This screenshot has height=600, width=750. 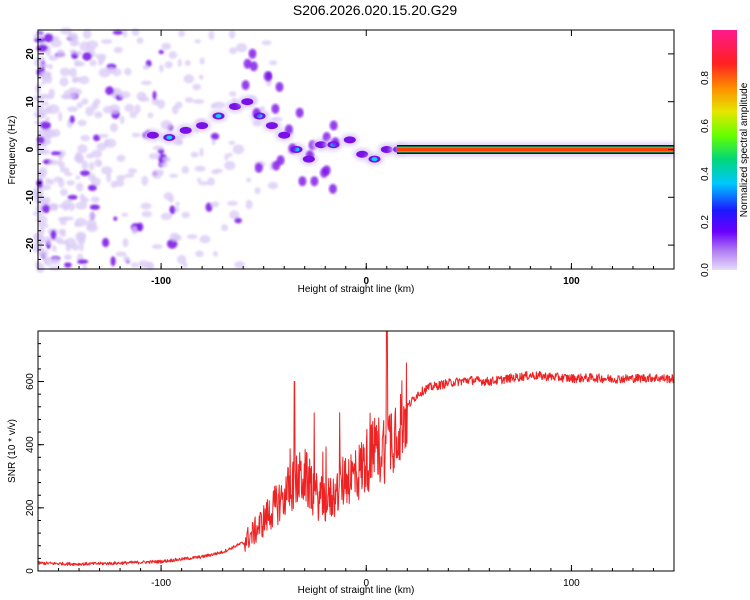 What do you see at coordinates (30, 54) in the screenshot?
I see `spectrogram-ytick-label: 20` at bounding box center [30, 54].